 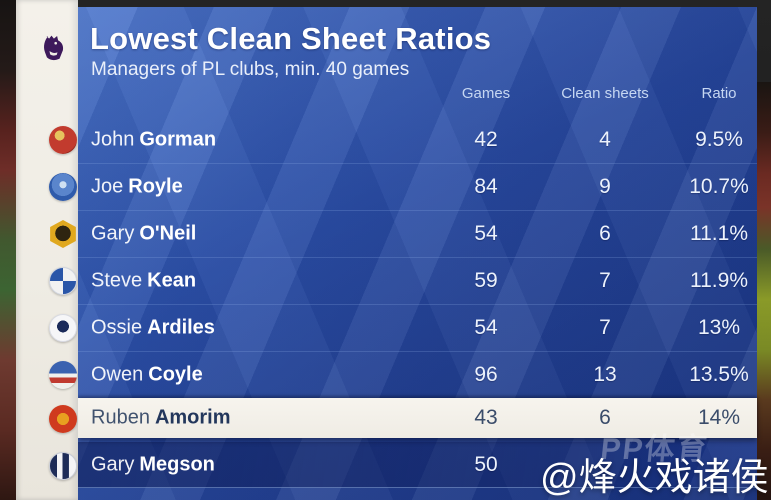 I want to click on stadium-background-right, so click(x=763, y=291).